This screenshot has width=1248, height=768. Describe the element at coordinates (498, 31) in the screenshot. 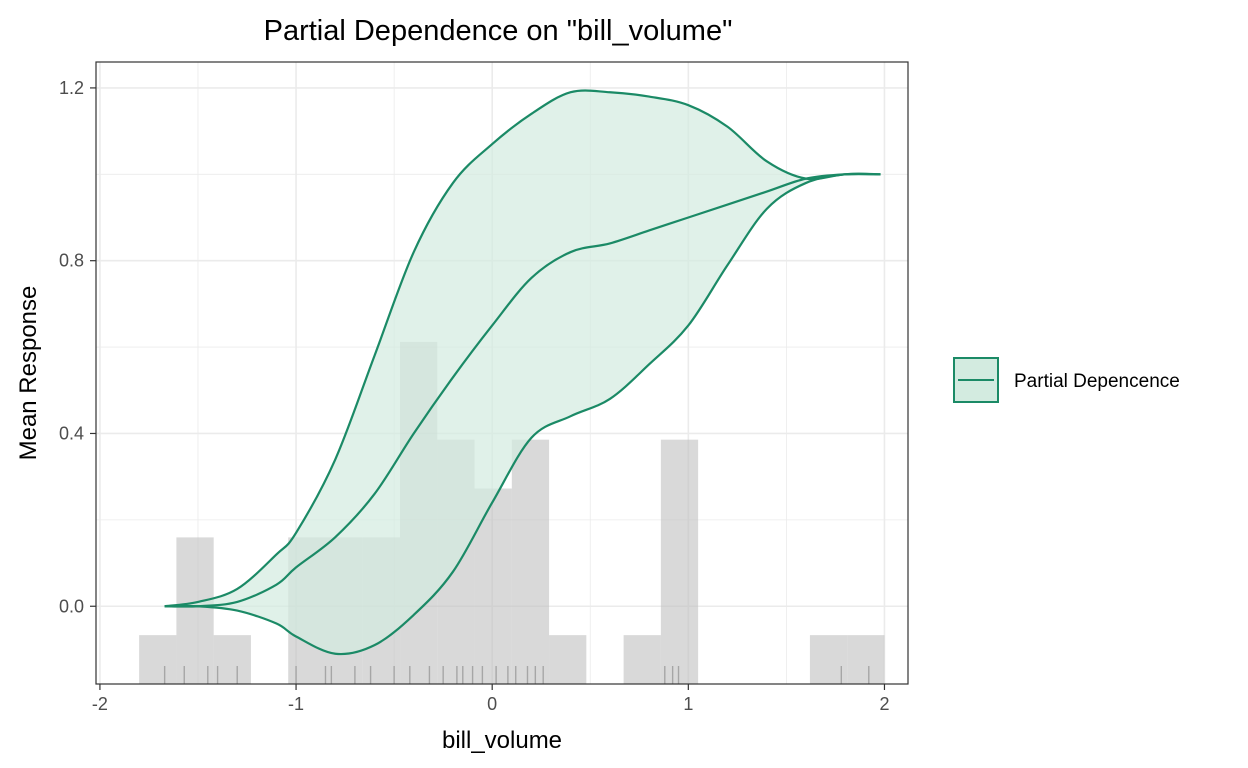

I see `chart-title: Partial Dependence on "bill_volume"` at that location.